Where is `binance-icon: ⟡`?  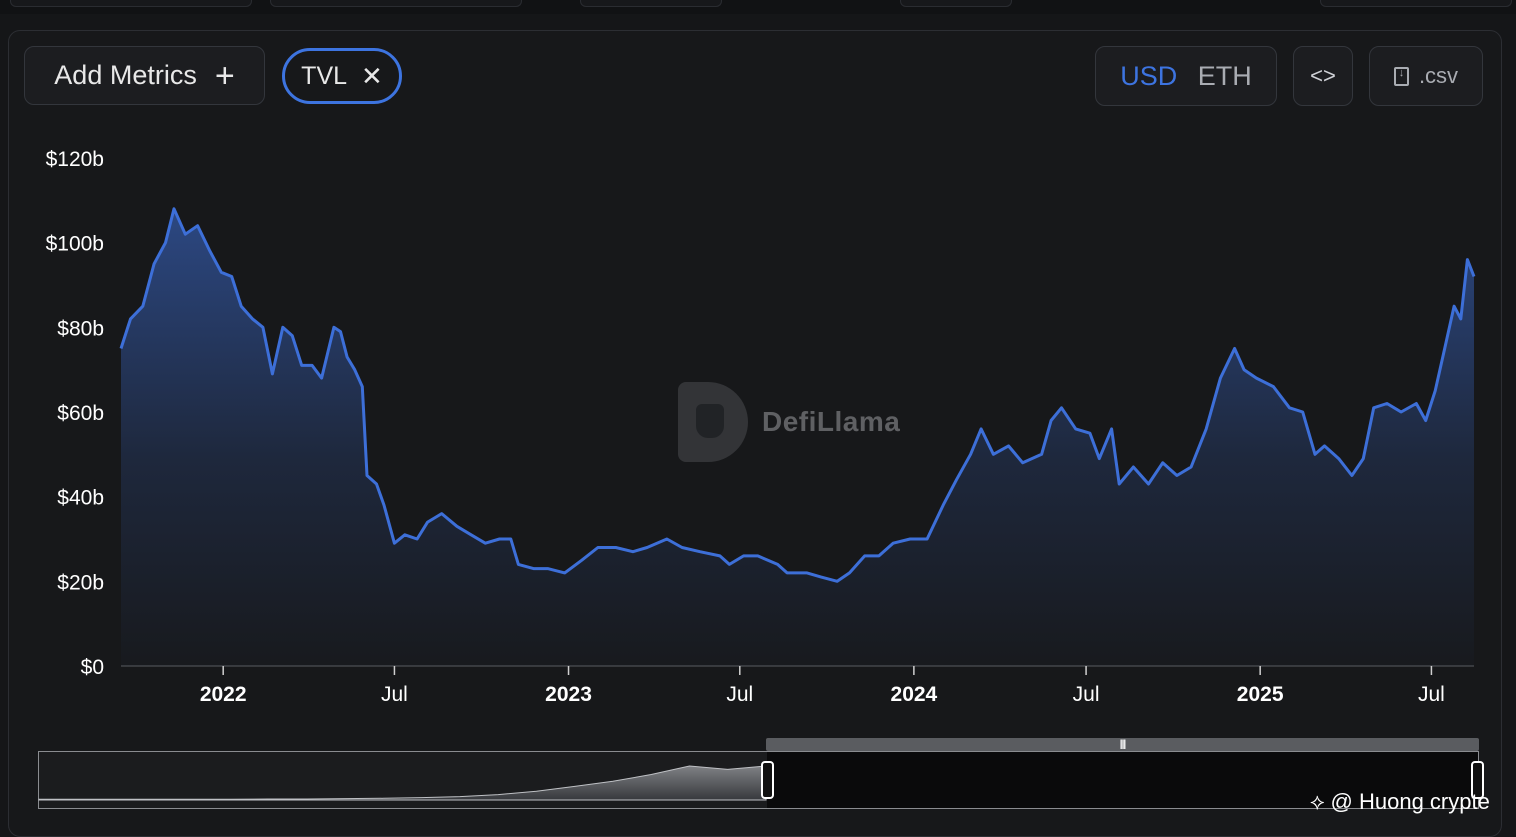
binance-icon: ⟡ is located at coordinates (1317, 801).